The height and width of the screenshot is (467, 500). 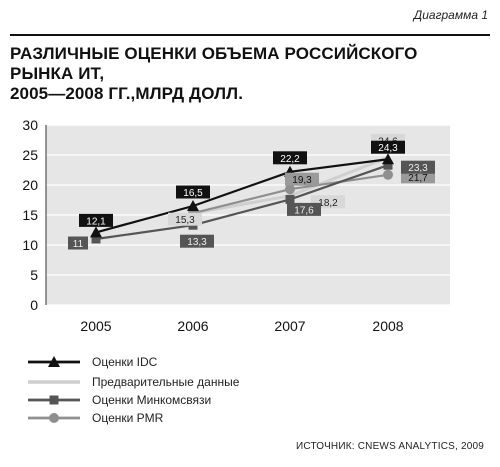 What do you see at coordinates (30, 155) in the screenshot?
I see `y-tick-label: 25` at bounding box center [30, 155].